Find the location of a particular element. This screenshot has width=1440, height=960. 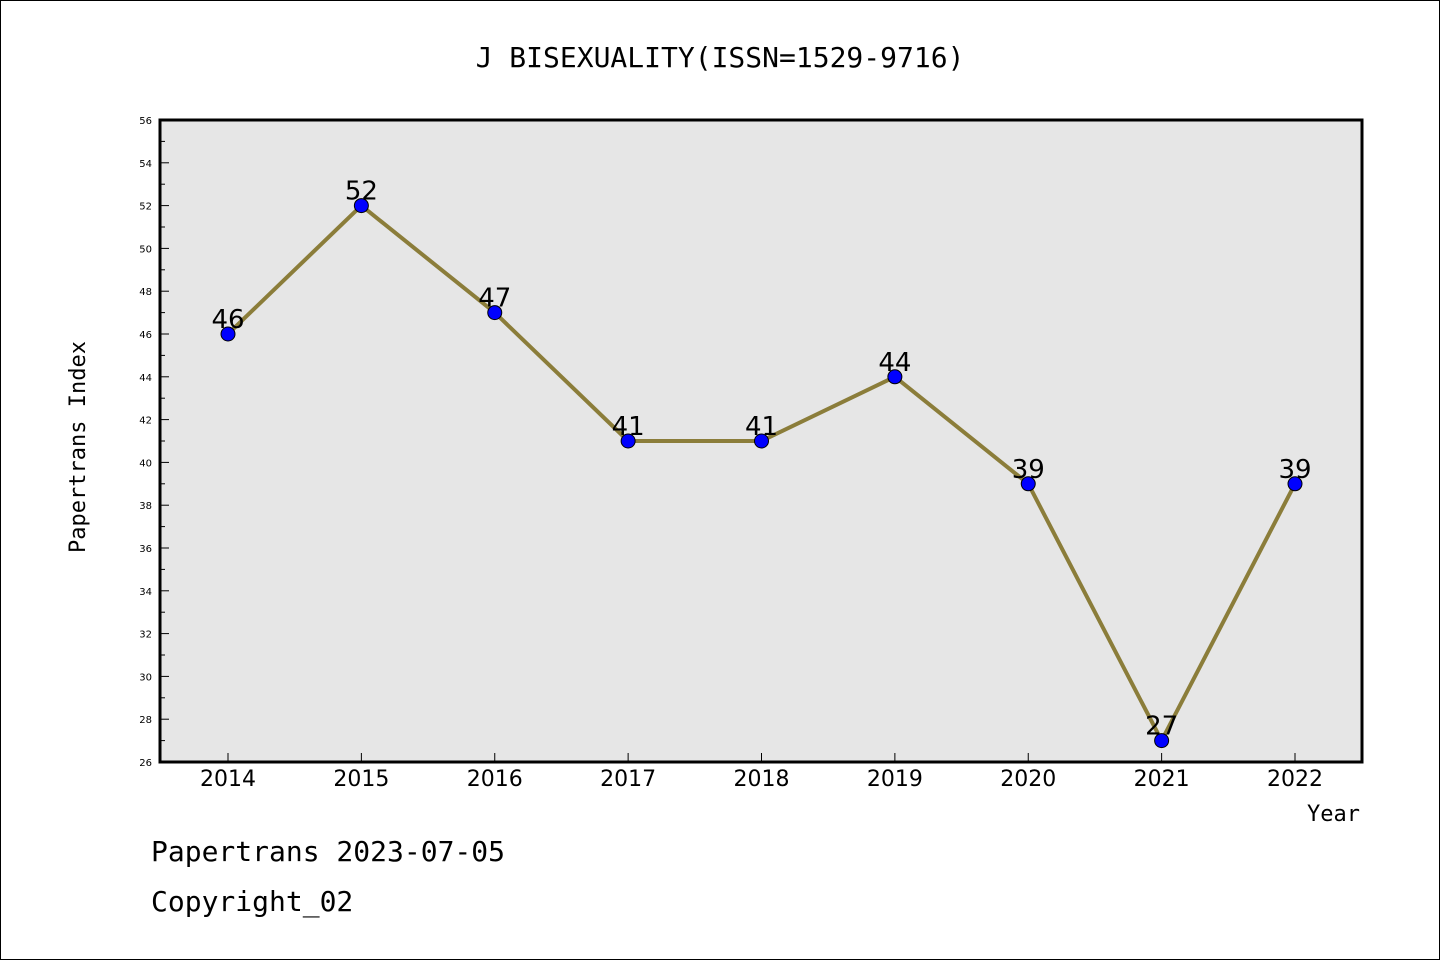

y-tick-label: 26 is located at coordinates (145, 763).